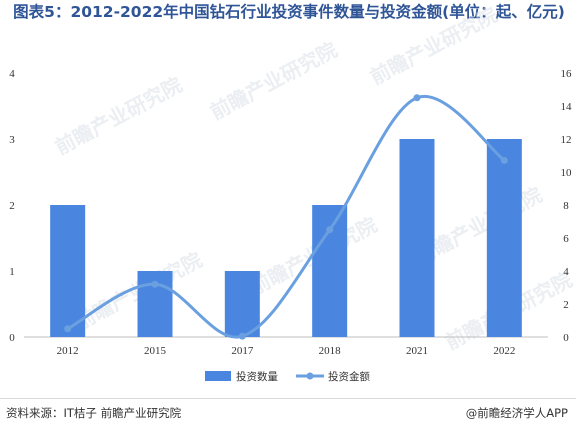  I want to click on legend-bar-label: 投资数量, so click(257, 376).